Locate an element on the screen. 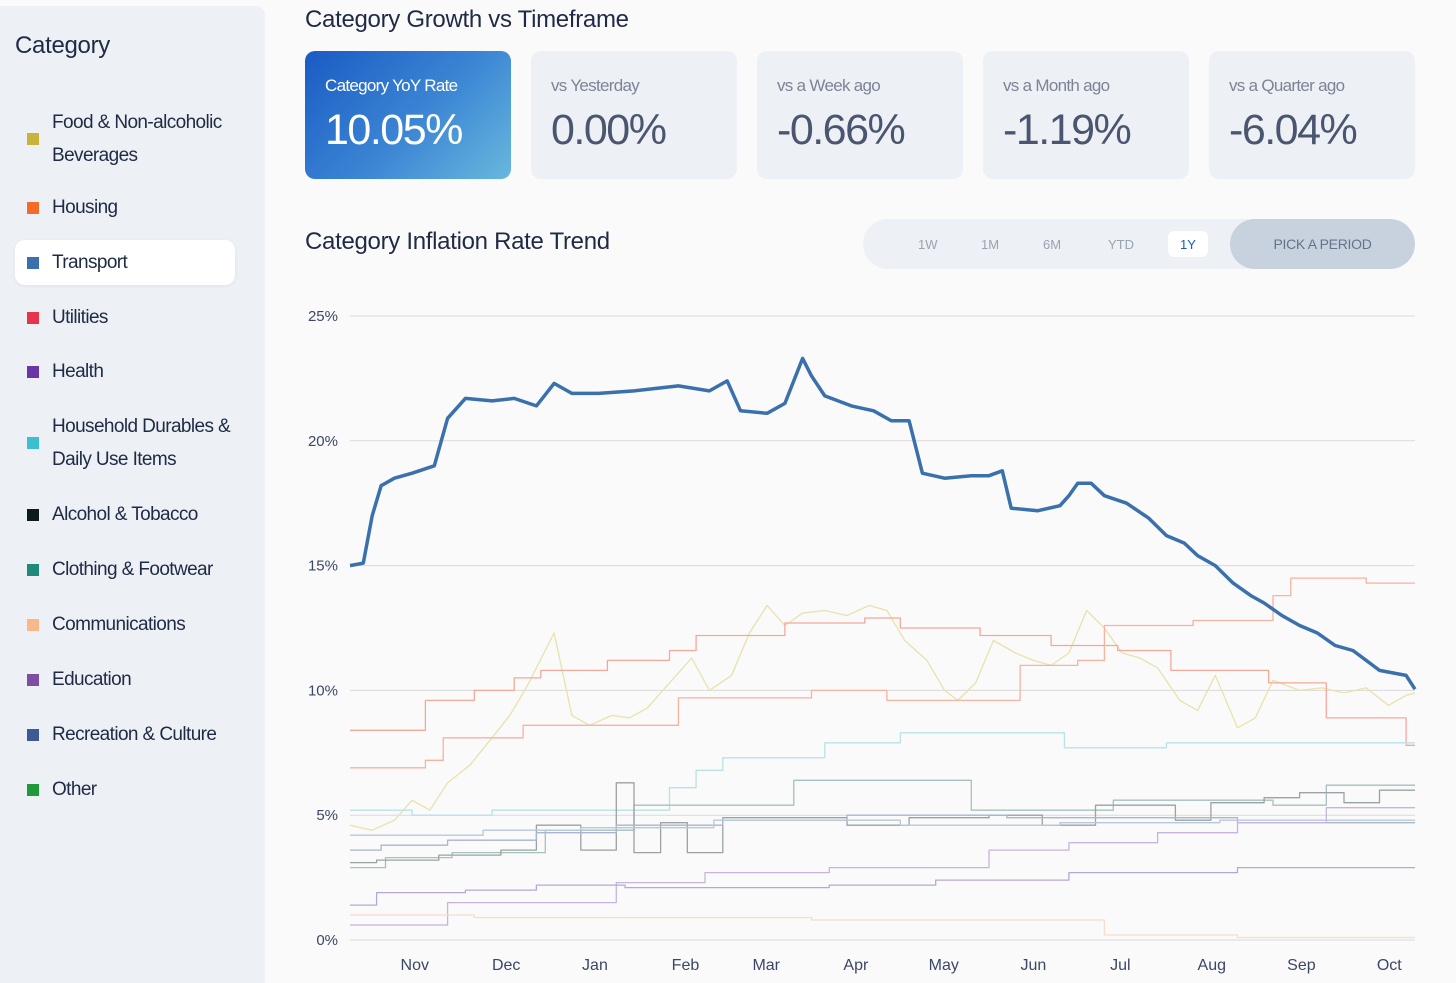 This screenshot has height=983, width=1456. card-yoy-rate: Category YoY Rate 10.05% is located at coordinates (408, 115).